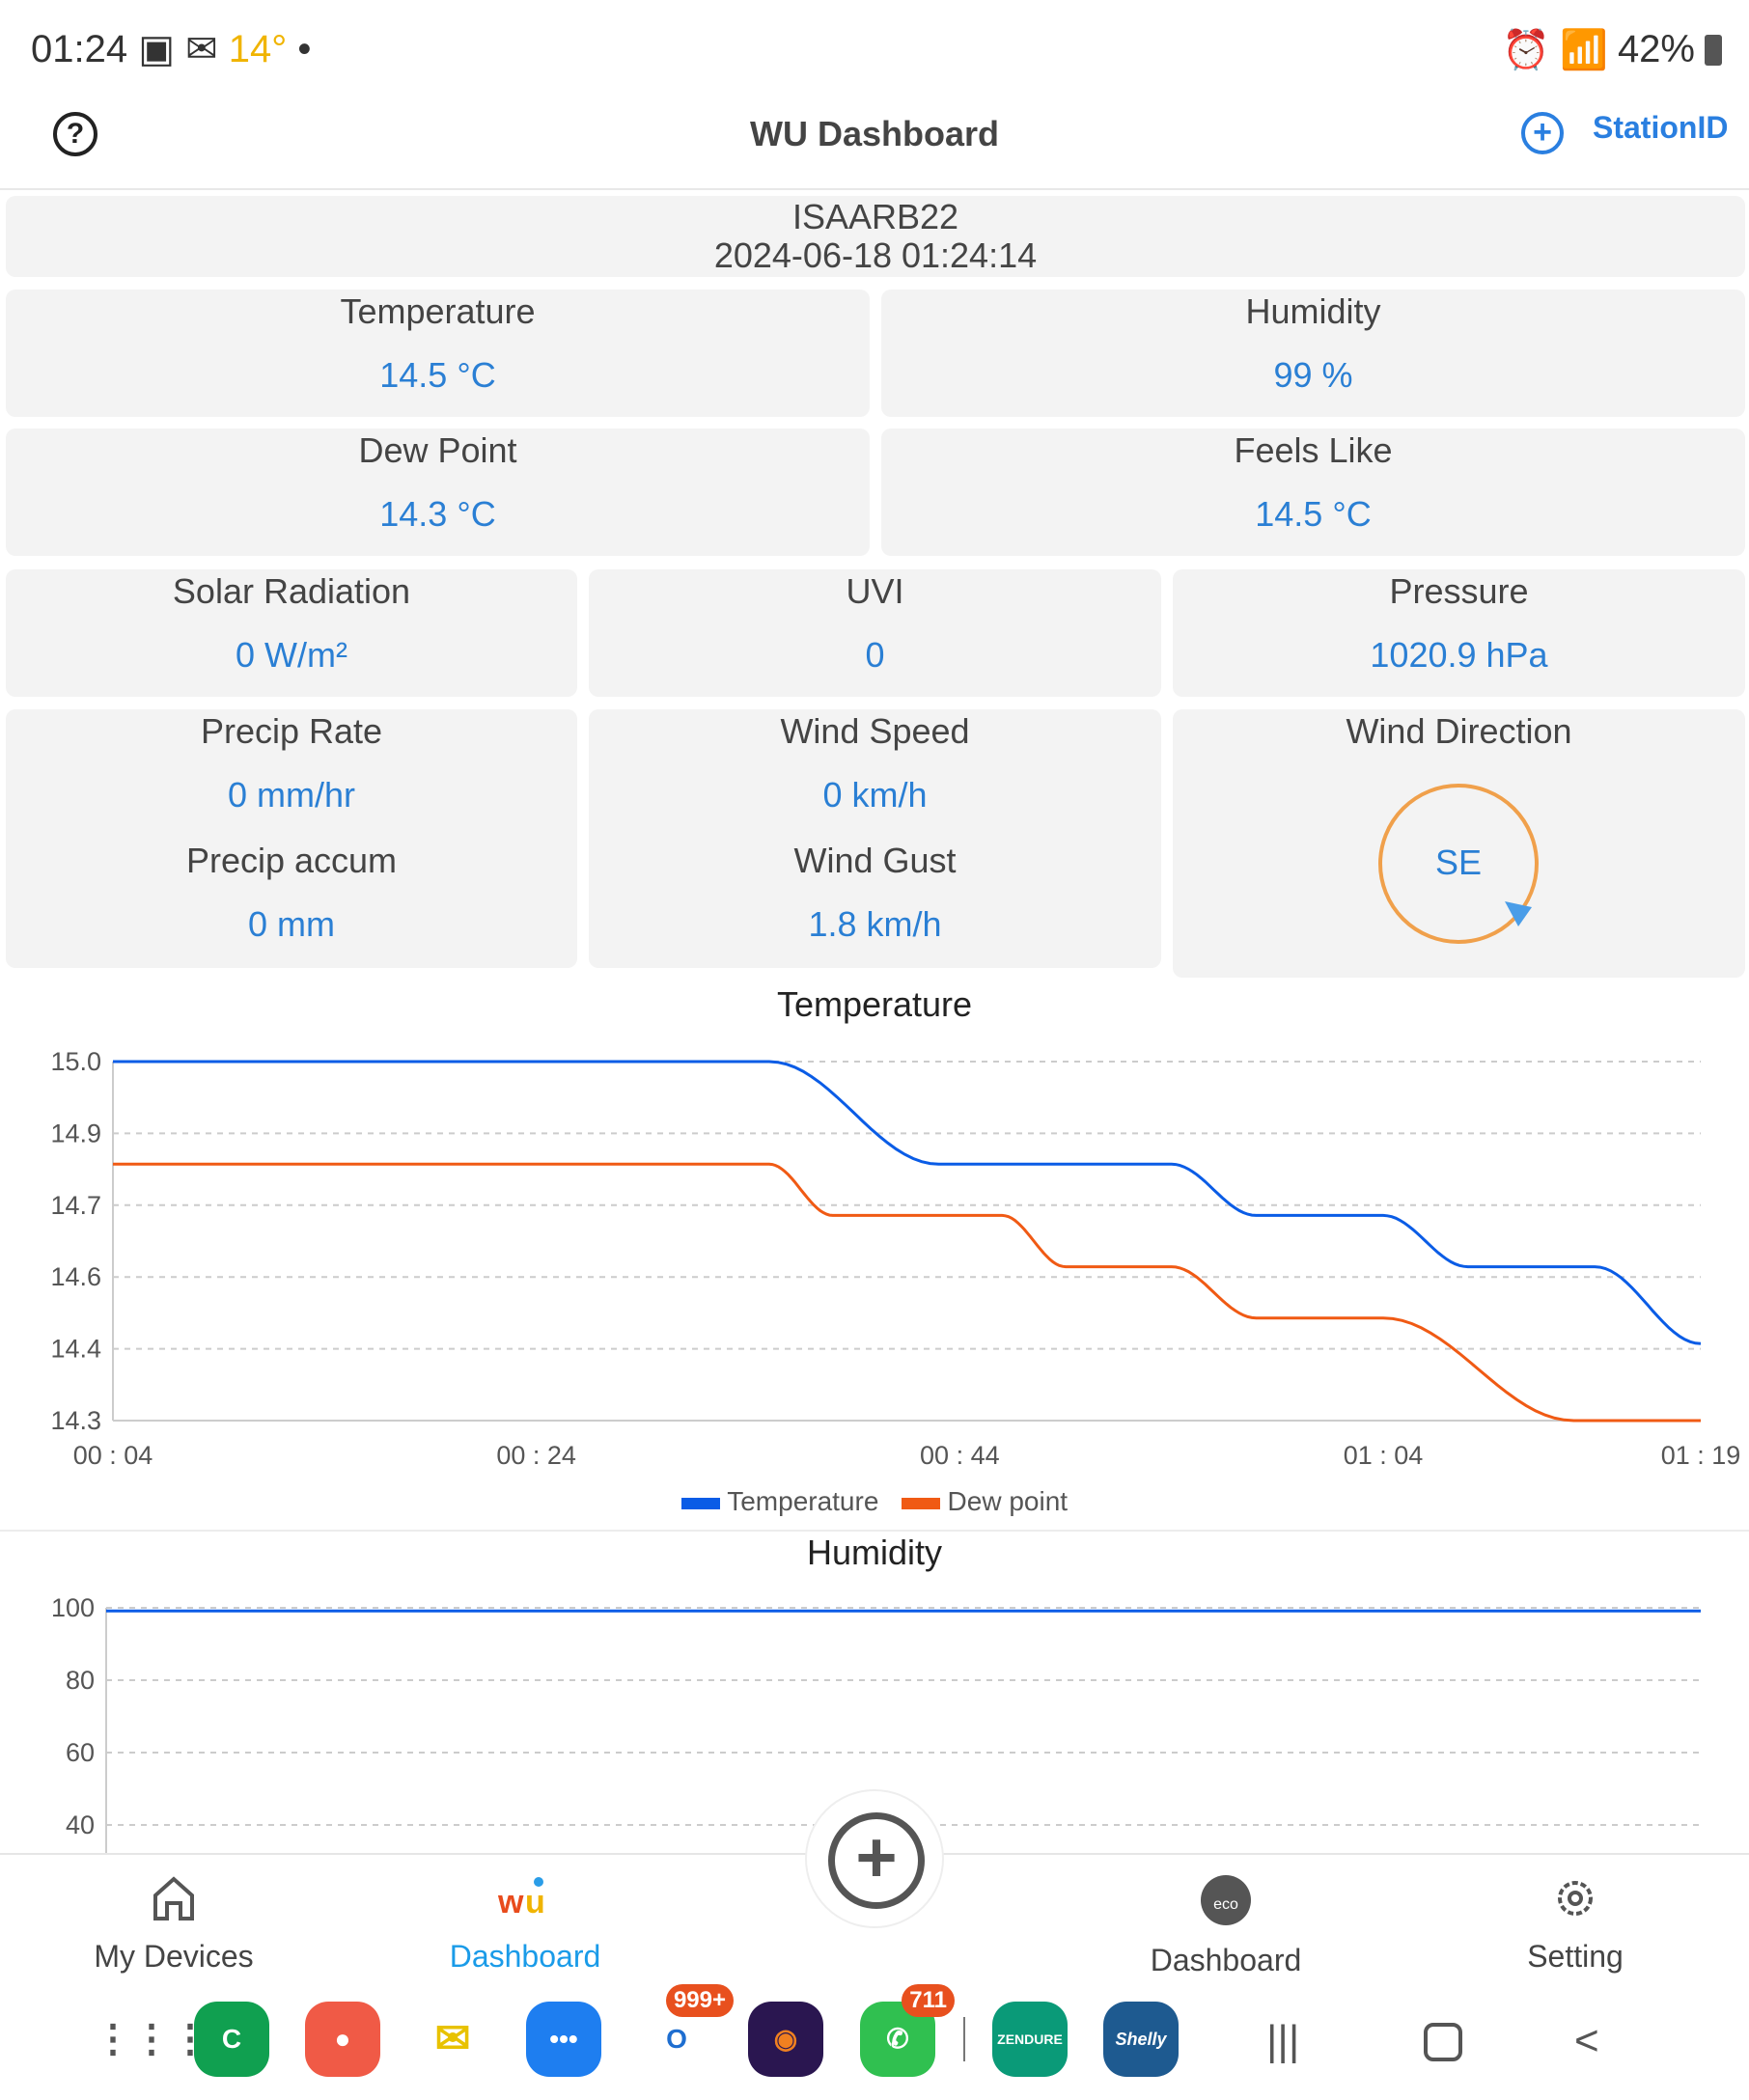  What do you see at coordinates (81, 1680) in the screenshot?
I see `y-tick-label: 80` at bounding box center [81, 1680].